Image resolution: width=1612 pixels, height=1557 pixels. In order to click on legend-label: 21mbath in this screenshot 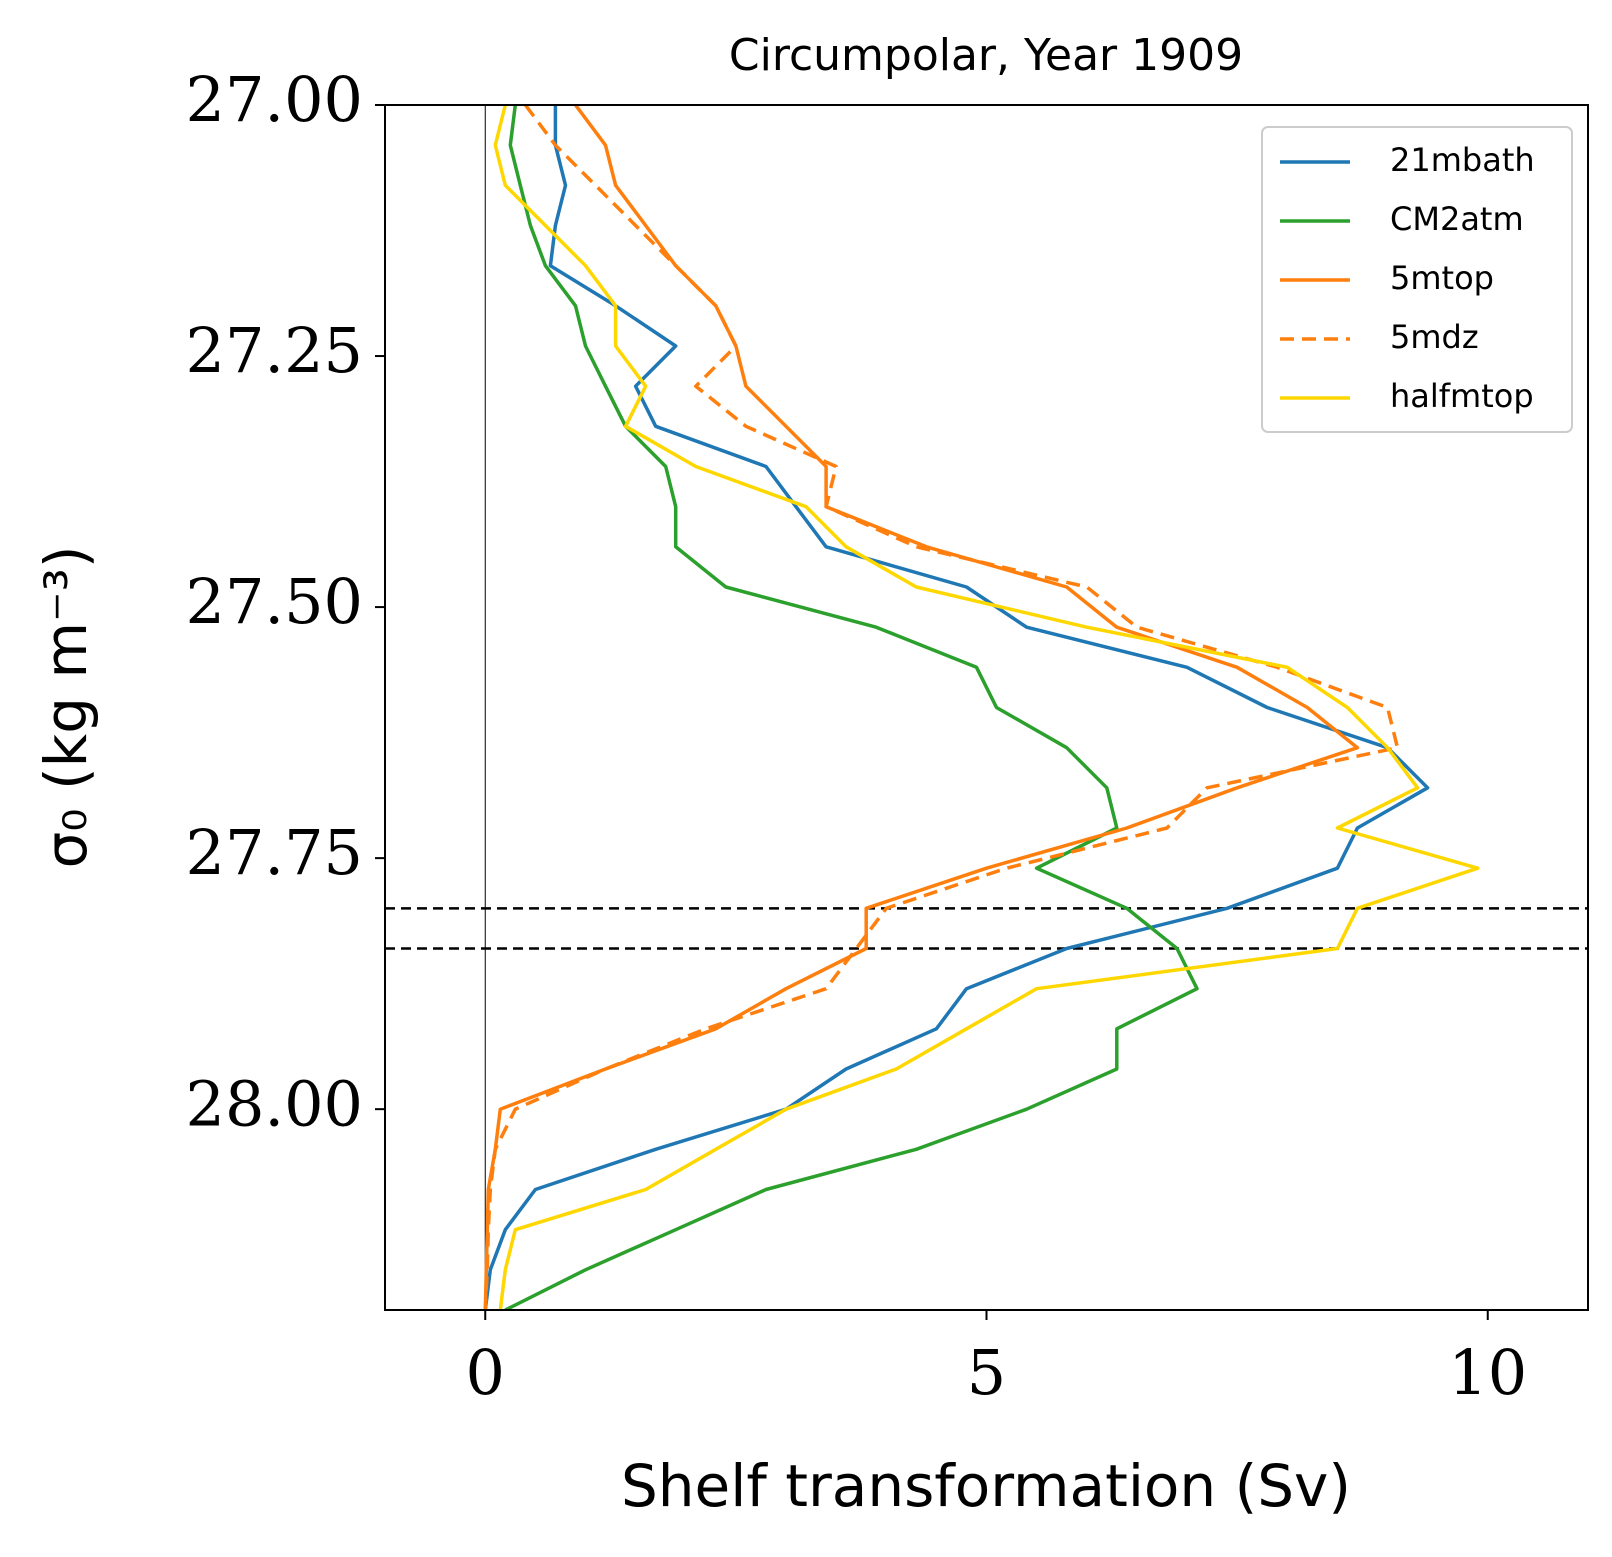, I will do `click(1462, 160)`.